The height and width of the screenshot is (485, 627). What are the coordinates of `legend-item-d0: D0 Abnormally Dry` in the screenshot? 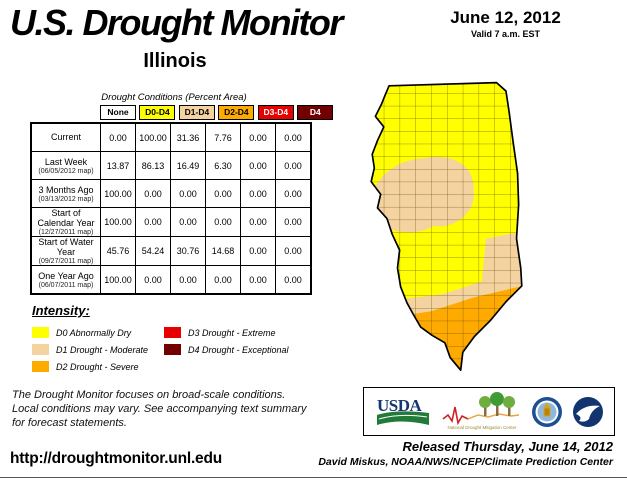 It's located at (98, 332).